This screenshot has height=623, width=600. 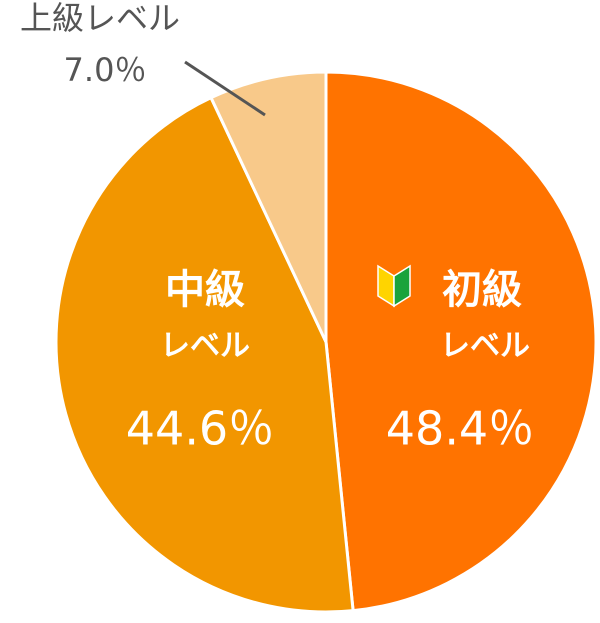 What do you see at coordinates (225, 88) in the screenshot?
I see `leader-line` at bounding box center [225, 88].